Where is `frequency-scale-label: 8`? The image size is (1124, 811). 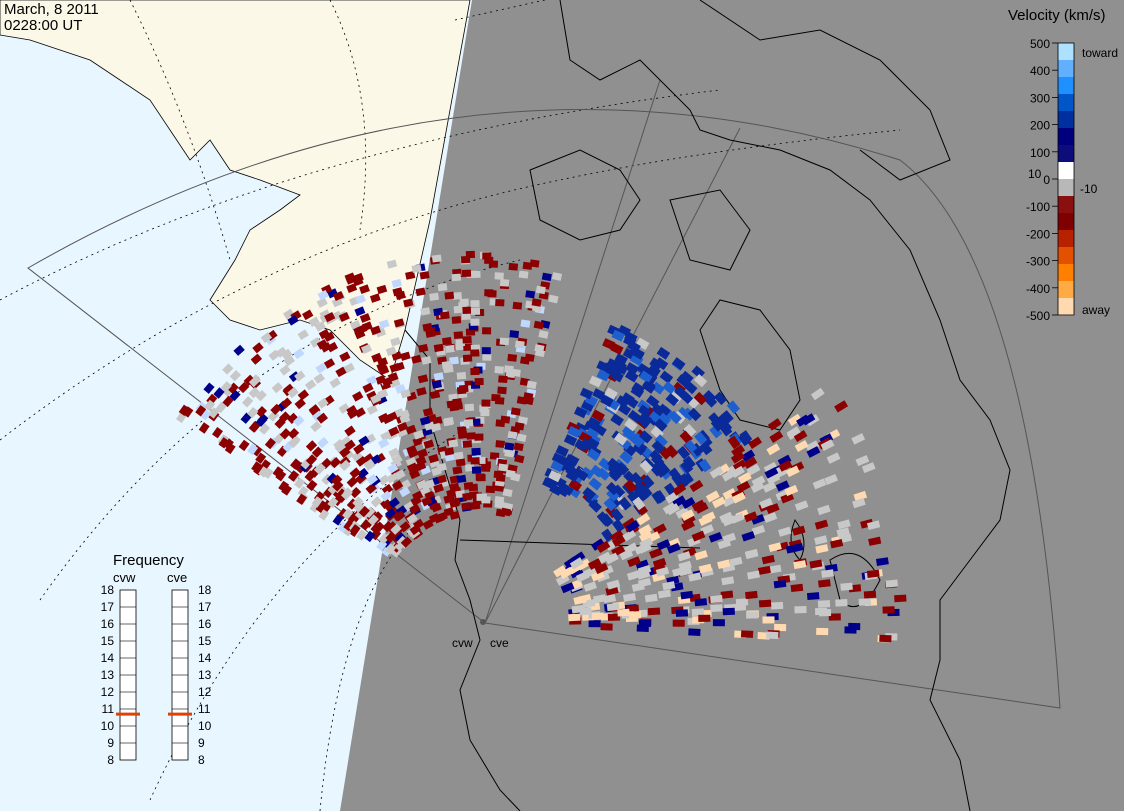 frequency-scale-label: 8 is located at coordinates (201, 760).